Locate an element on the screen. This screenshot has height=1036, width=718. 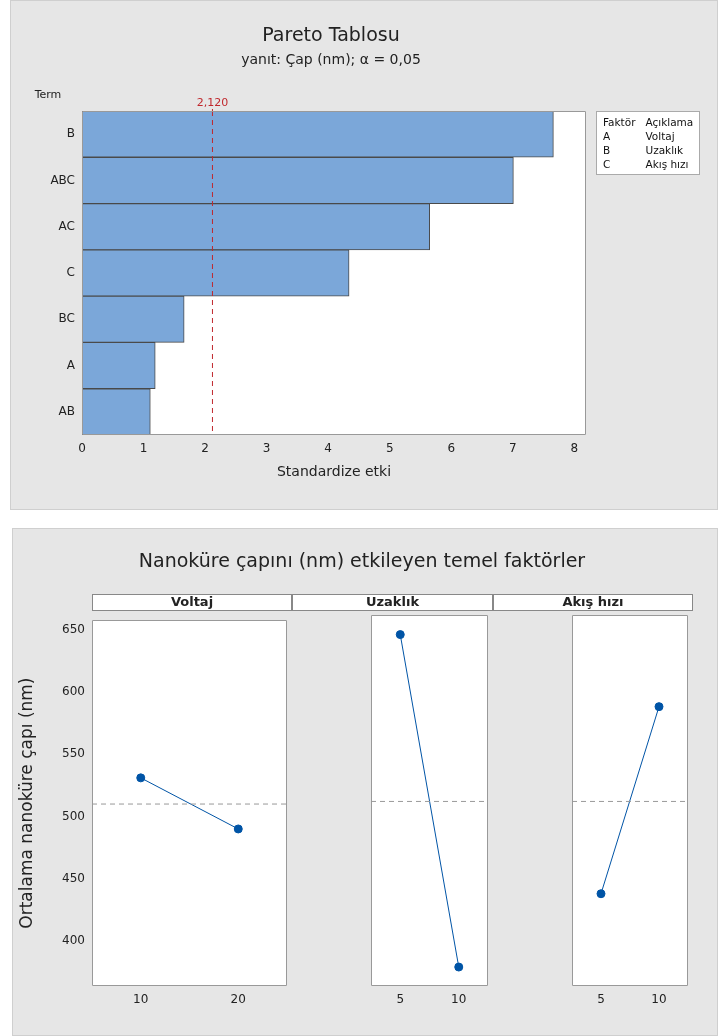
y-tick-label: C is located at coordinates (70, 272).